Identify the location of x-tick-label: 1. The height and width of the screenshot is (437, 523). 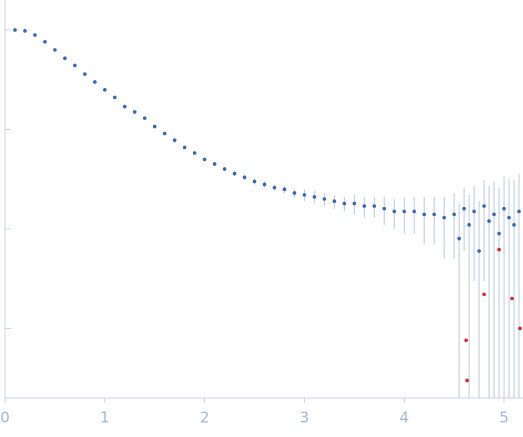
(105, 418).